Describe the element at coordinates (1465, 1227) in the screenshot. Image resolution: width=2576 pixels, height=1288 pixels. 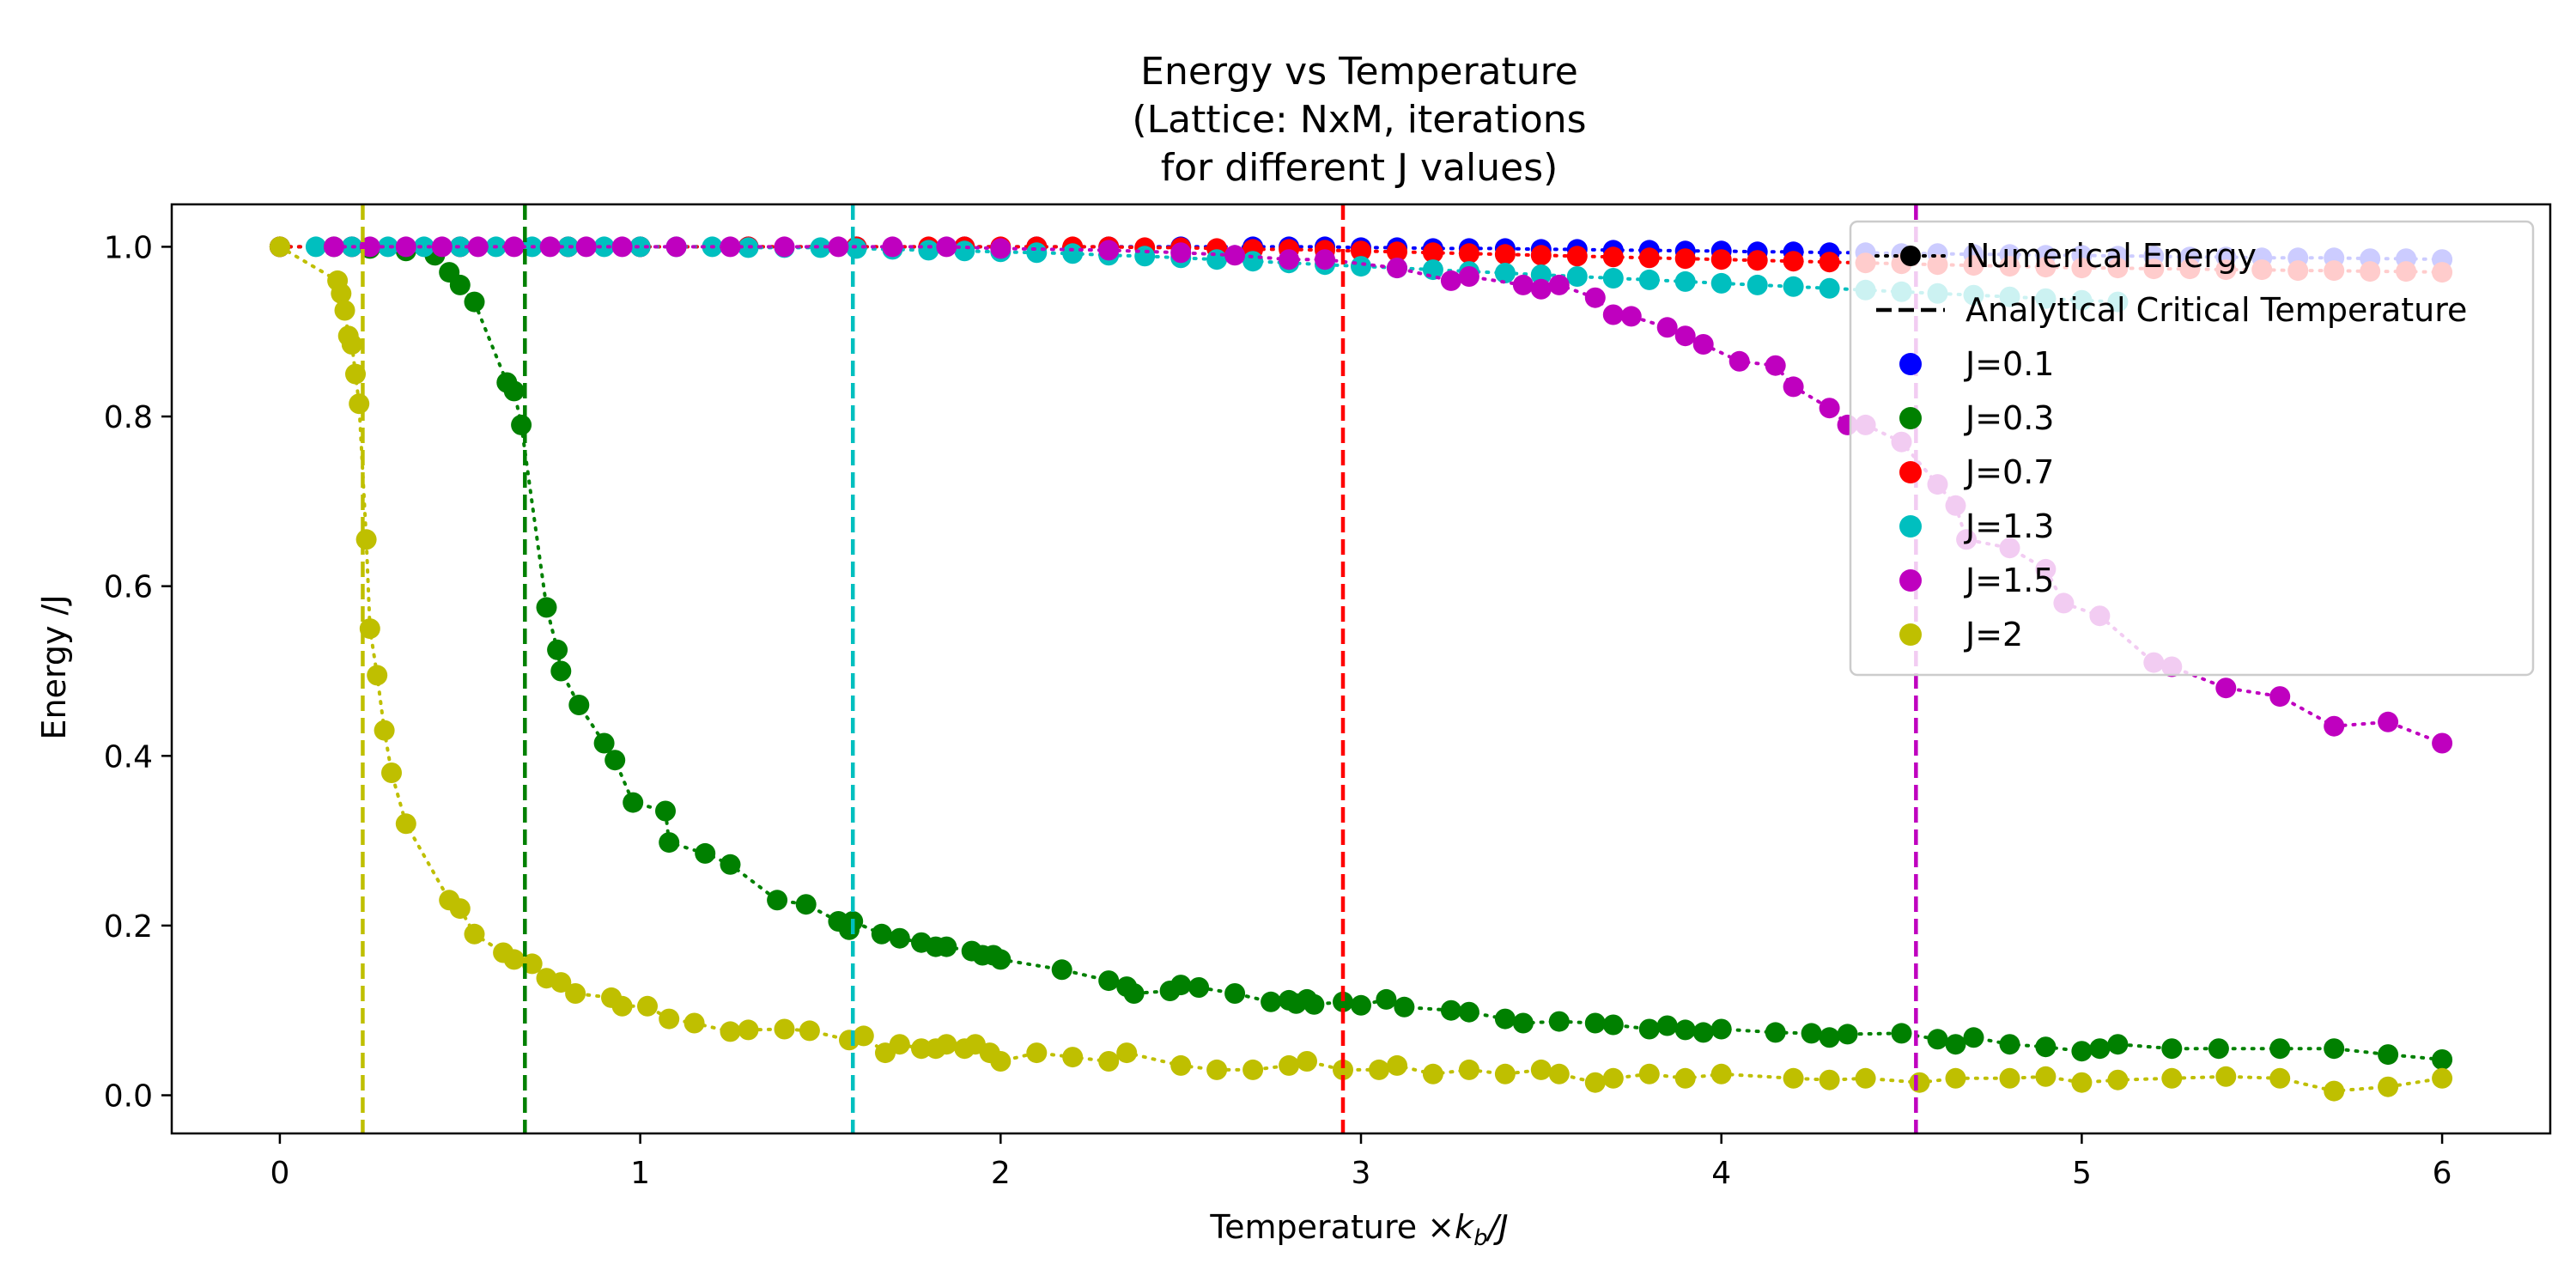
I see `x-axis-label-k: k` at that location.